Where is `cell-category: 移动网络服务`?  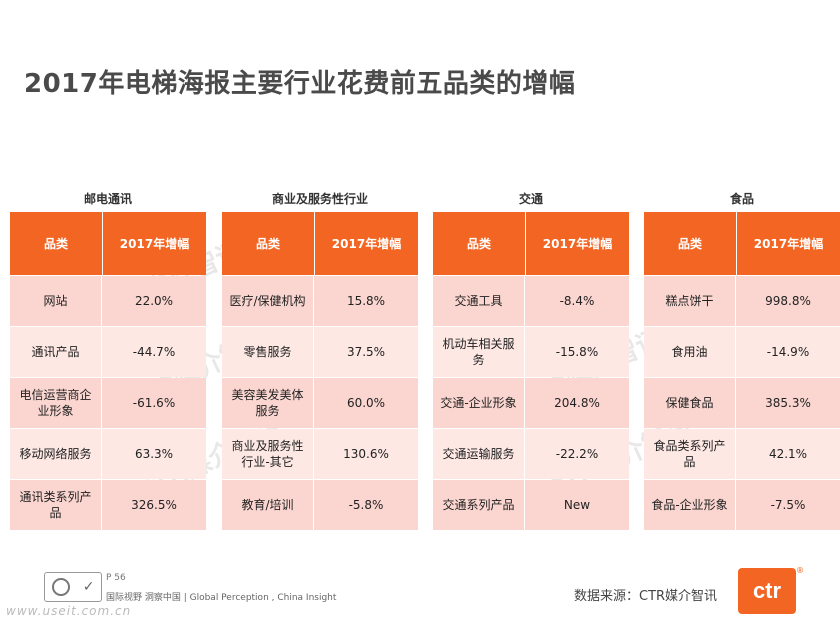 cell-category: 移动网络服务 is located at coordinates (56, 454).